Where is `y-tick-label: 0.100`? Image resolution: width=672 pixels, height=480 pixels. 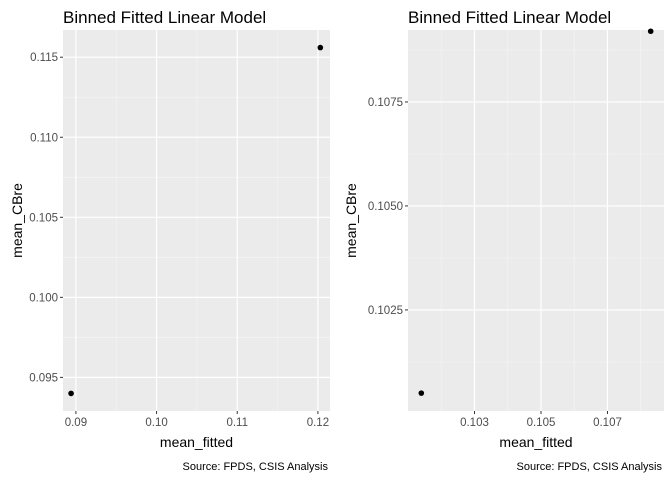 y-tick-label: 0.100 is located at coordinates (43, 298).